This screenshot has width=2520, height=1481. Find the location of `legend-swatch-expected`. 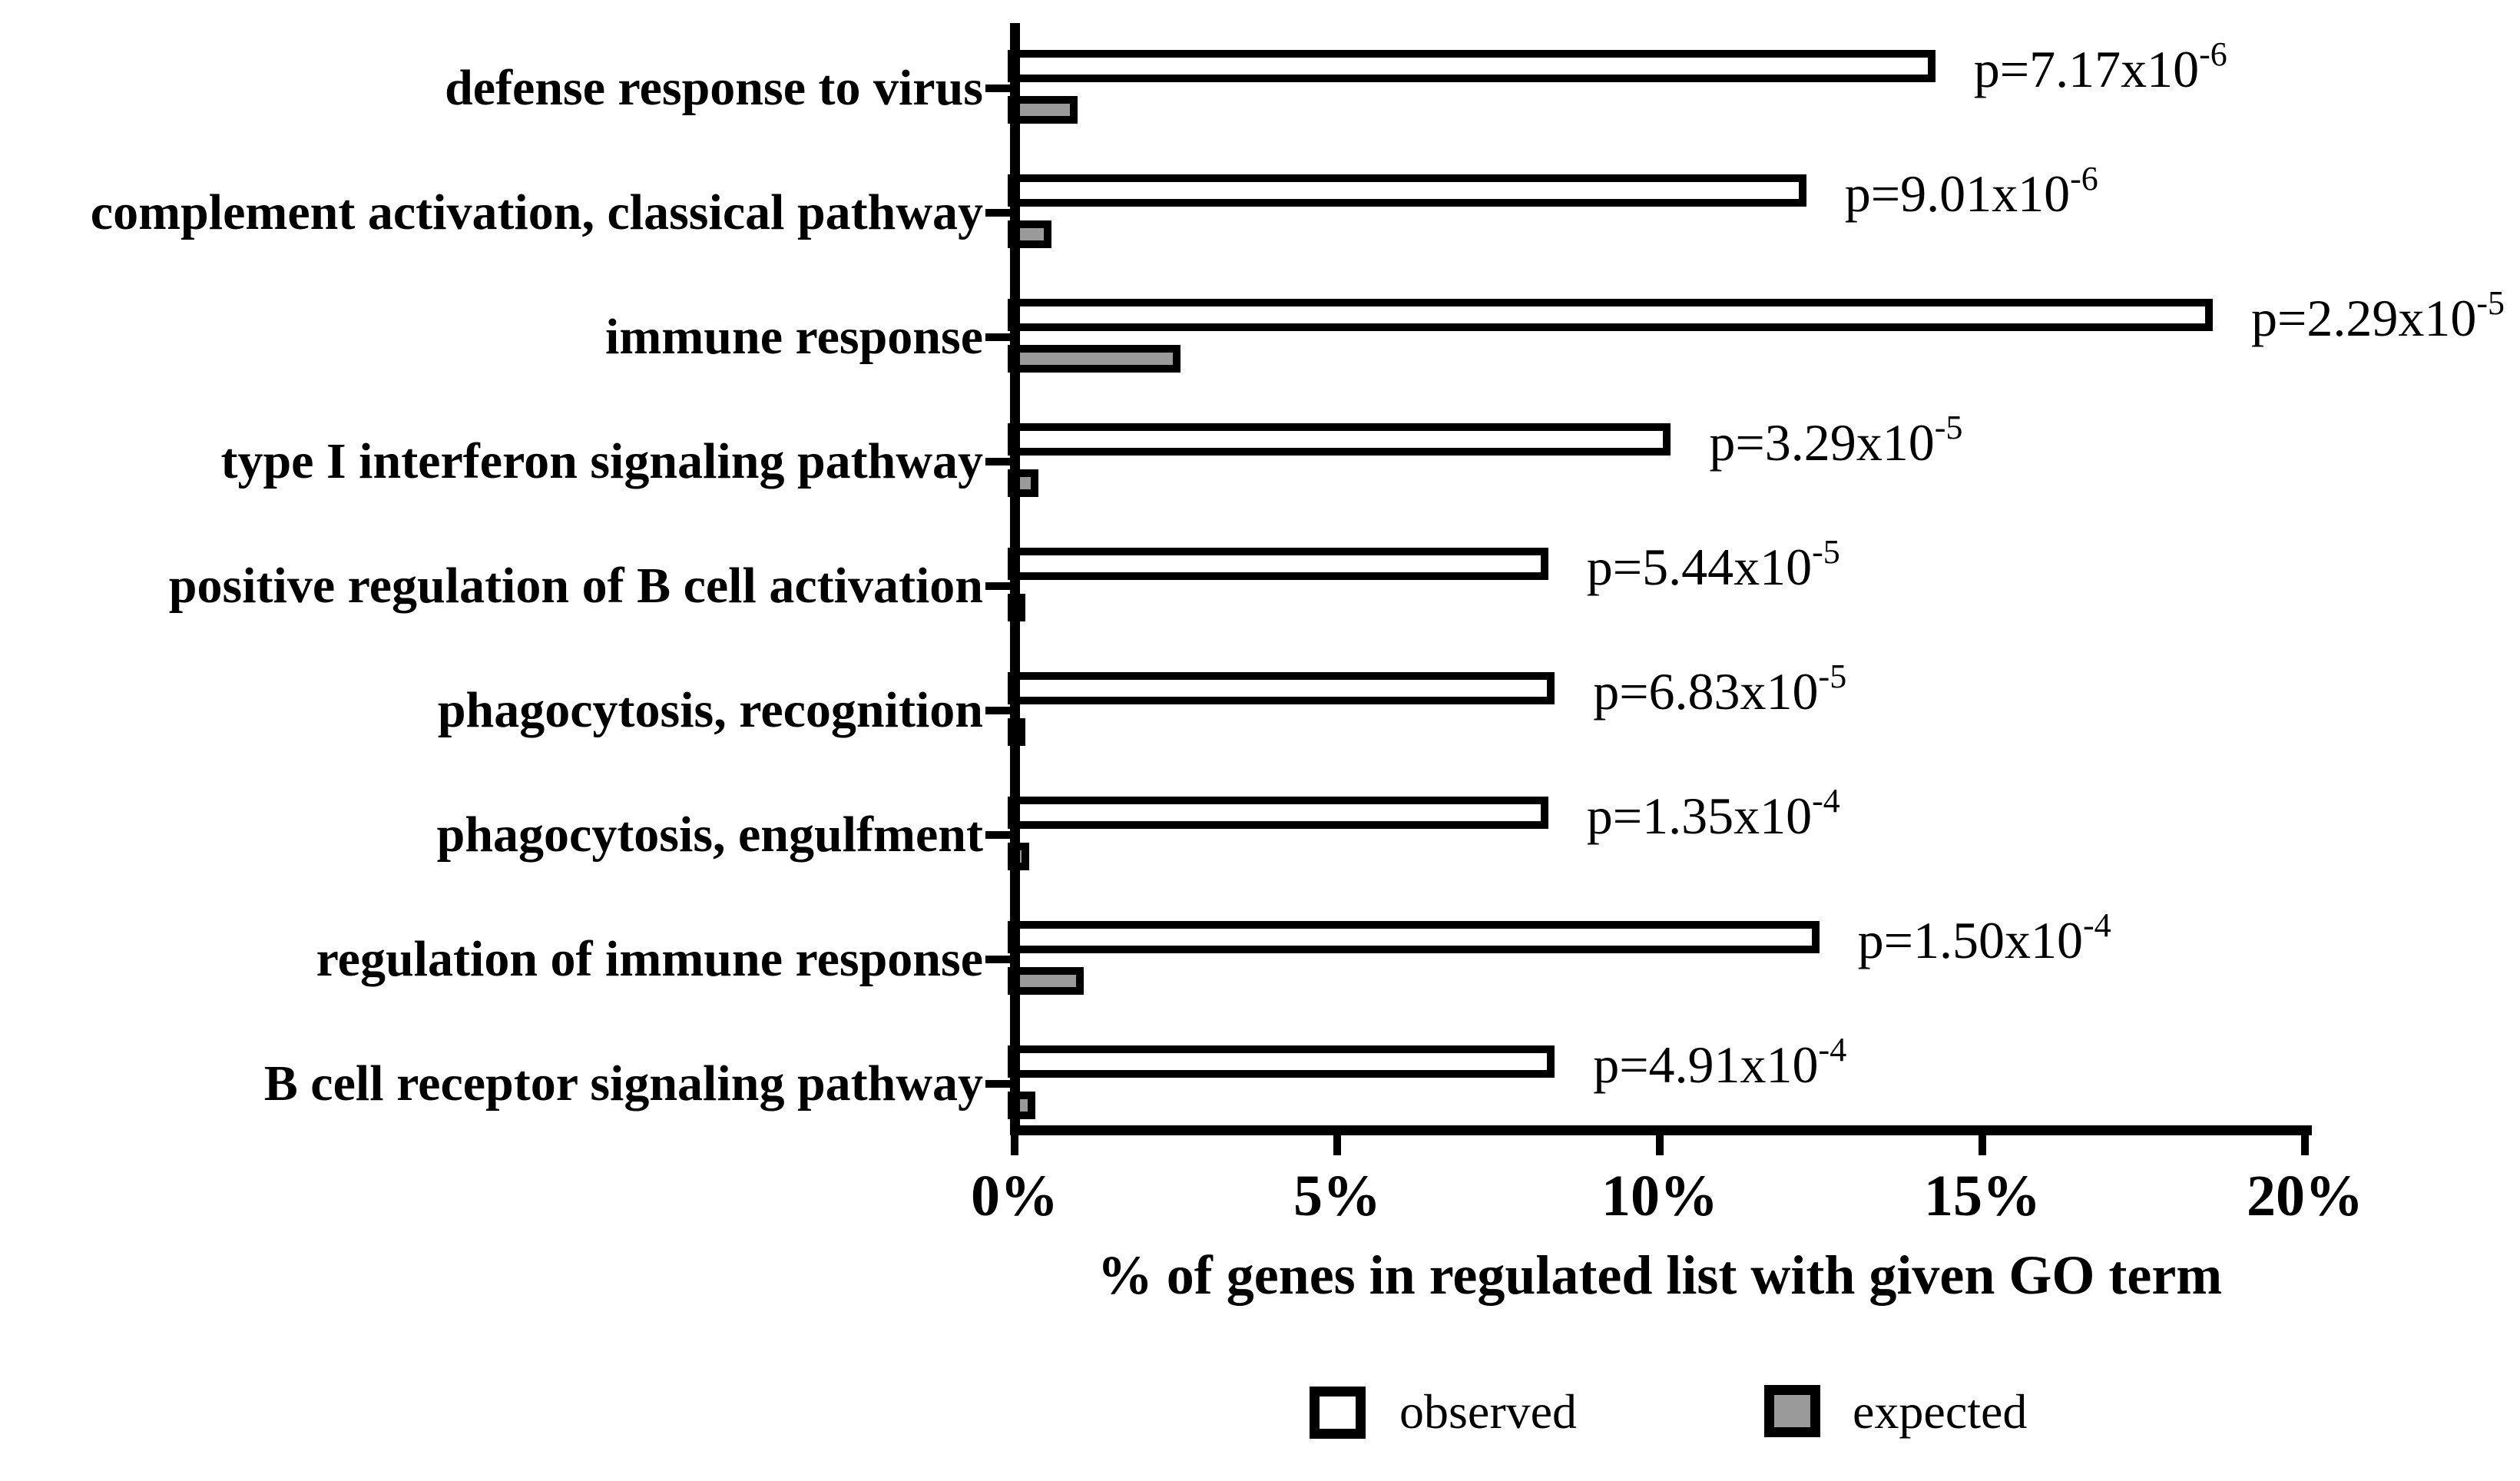

legend-swatch-expected is located at coordinates (1792, 1411).